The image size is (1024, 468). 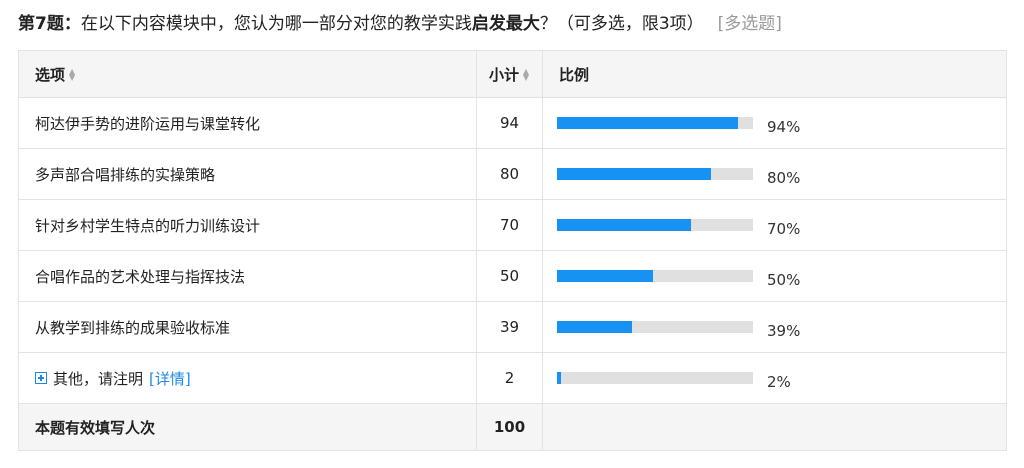 I want to click on table-footer-row: 本题有效填写人次 100, so click(x=512, y=427).